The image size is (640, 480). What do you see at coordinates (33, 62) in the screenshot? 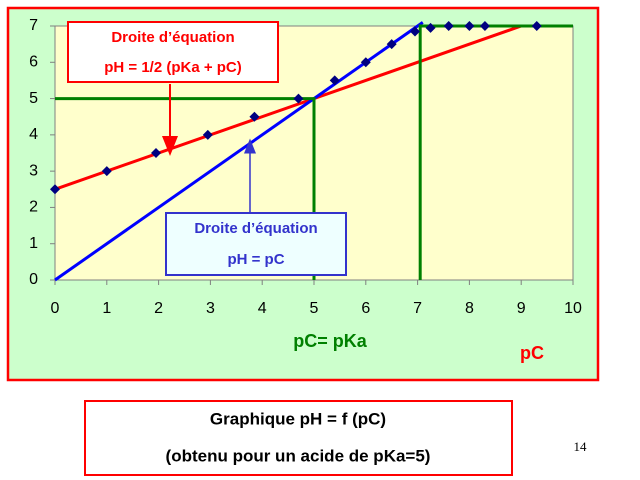
I see `y-tick-label: 6` at bounding box center [33, 62].